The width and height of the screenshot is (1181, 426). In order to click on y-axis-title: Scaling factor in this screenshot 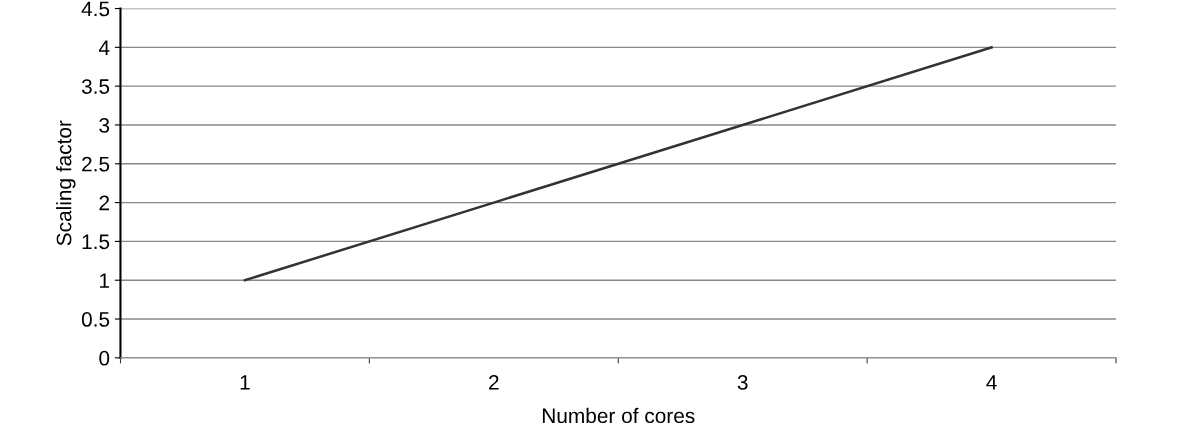, I will do `click(66, 183)`.